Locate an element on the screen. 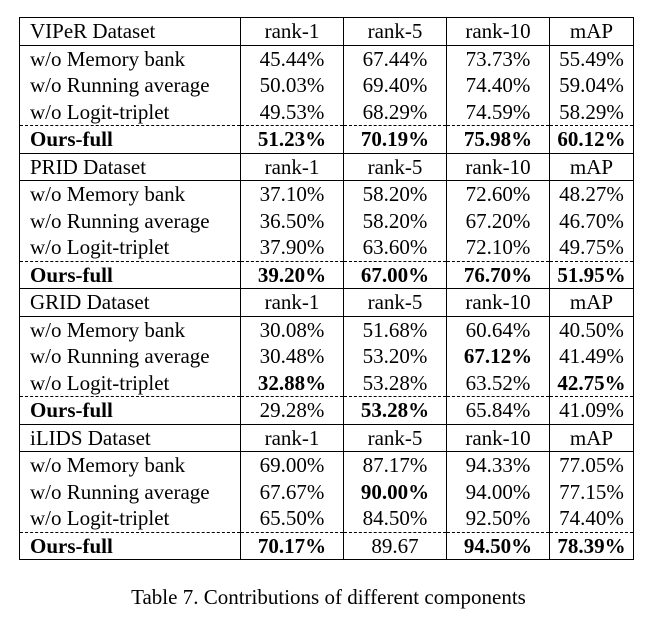  value-cell: 92.50% is located at coordinates (498, 518).